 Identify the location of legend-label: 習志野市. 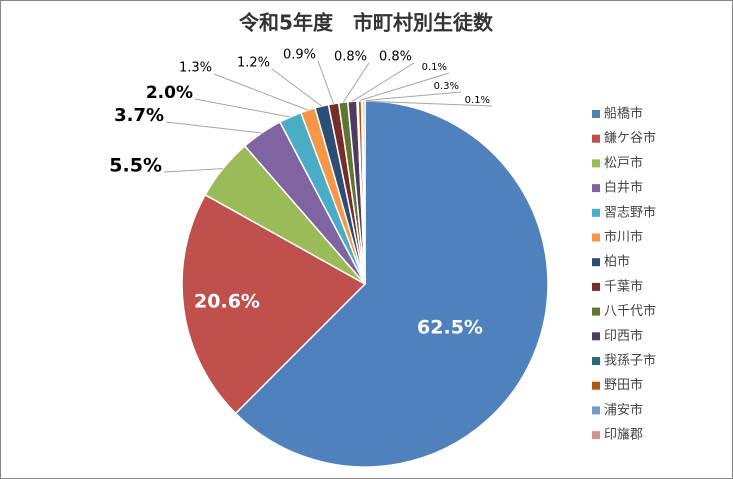
(630, 212).